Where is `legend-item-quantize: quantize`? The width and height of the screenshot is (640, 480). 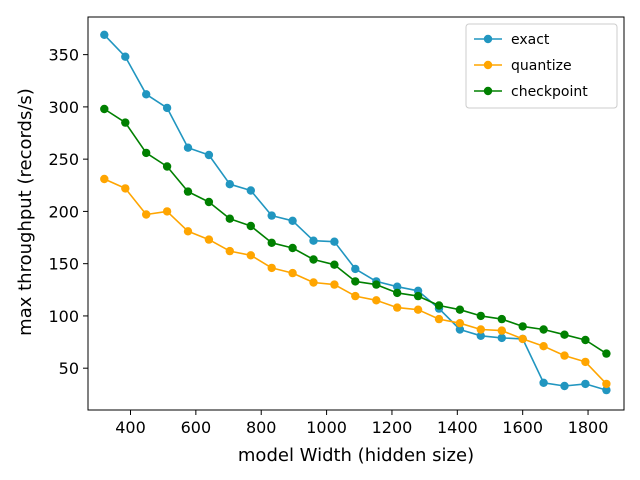
legend-item-quantize: quantize is located at coordinates (523, 66).